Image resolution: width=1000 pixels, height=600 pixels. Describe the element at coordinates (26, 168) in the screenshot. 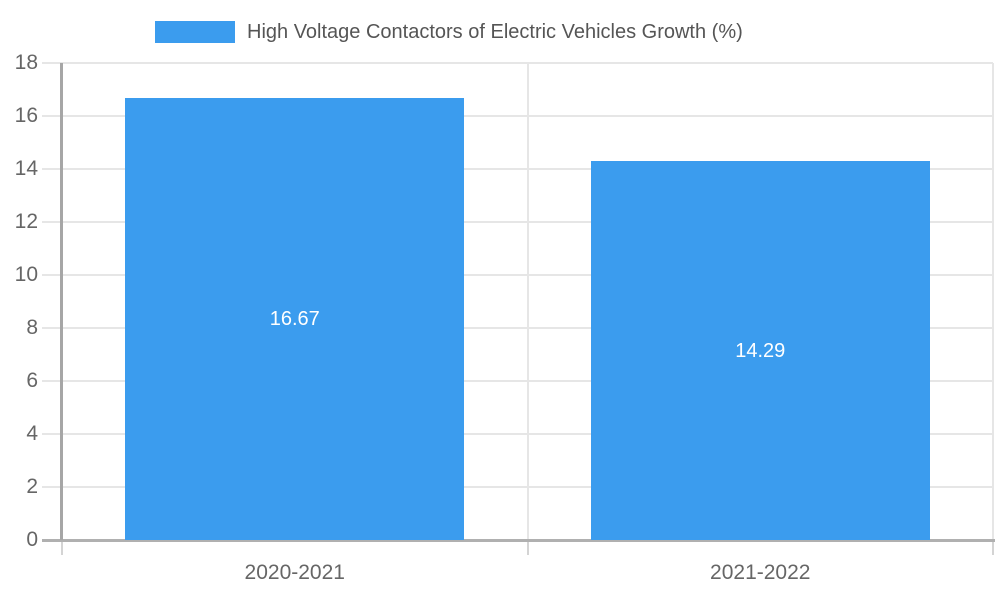

I see `y-axis-tick-label: 14` at that location.